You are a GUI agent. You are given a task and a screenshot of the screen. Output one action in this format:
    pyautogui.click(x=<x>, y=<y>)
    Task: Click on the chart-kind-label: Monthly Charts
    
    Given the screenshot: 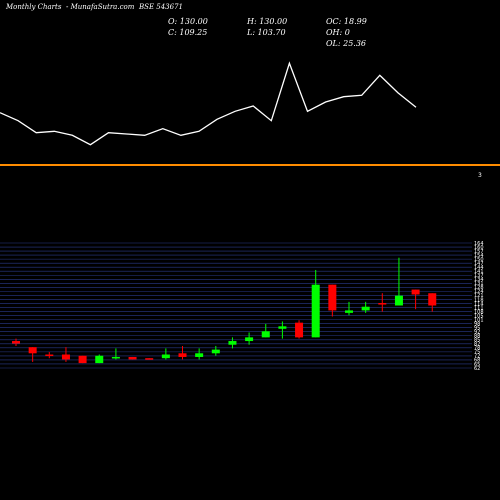 What is the action you would take?
    pyautogui.click(x=34, y=7)
    